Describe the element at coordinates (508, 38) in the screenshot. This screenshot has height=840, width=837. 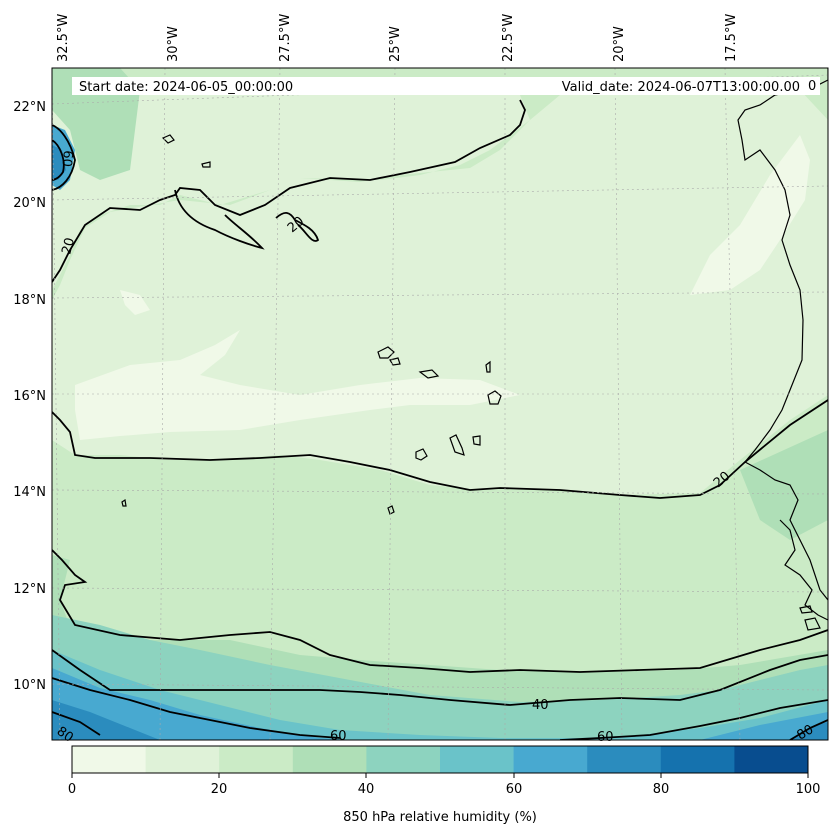
I see `top-tick-label: 22.5°W` at that location.